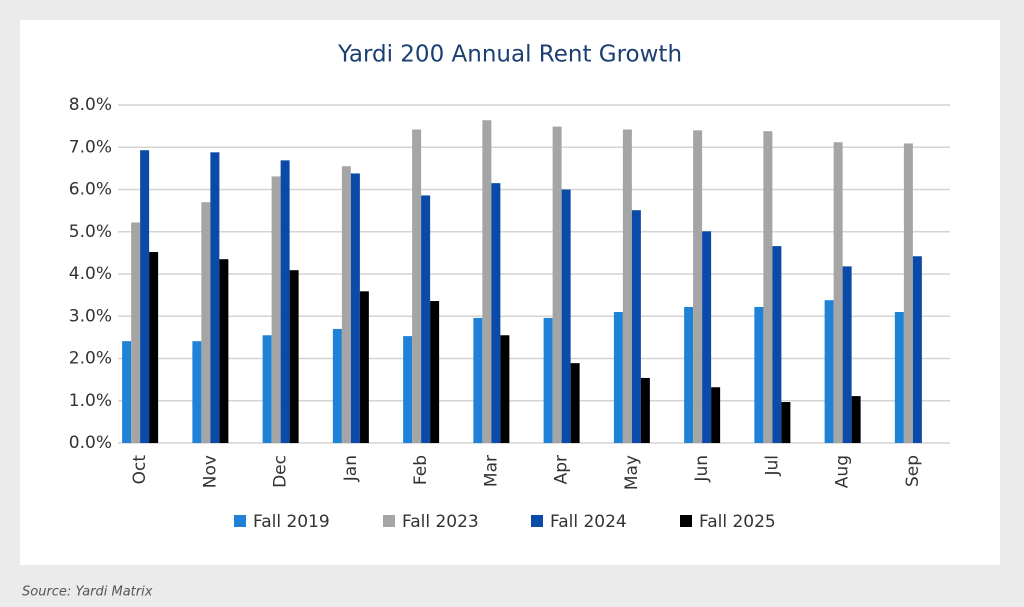 The height and width of the screenshot is (607, 1024). Describe the element at coordinates (491, 471) in the screenshot. I see `x-tick-label: Mar` at that location.